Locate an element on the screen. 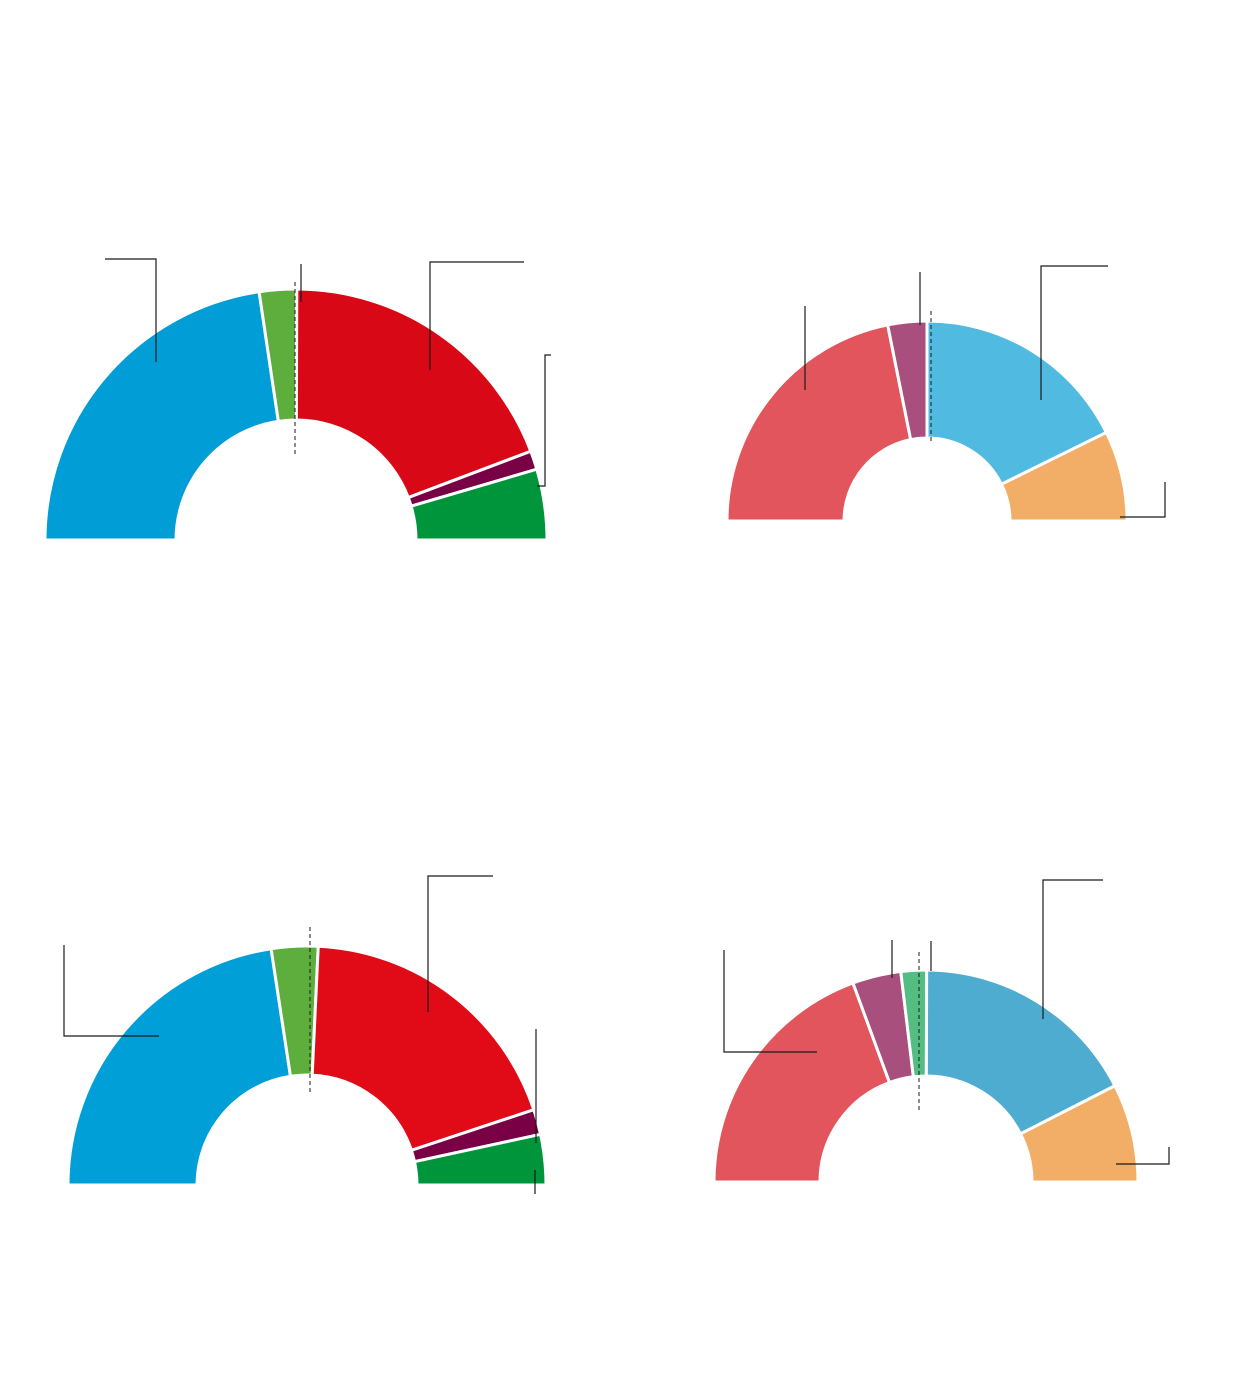 This screenshot has width=1248, height=1392. leader-line-4-red is located at coordinates (770, 1001).